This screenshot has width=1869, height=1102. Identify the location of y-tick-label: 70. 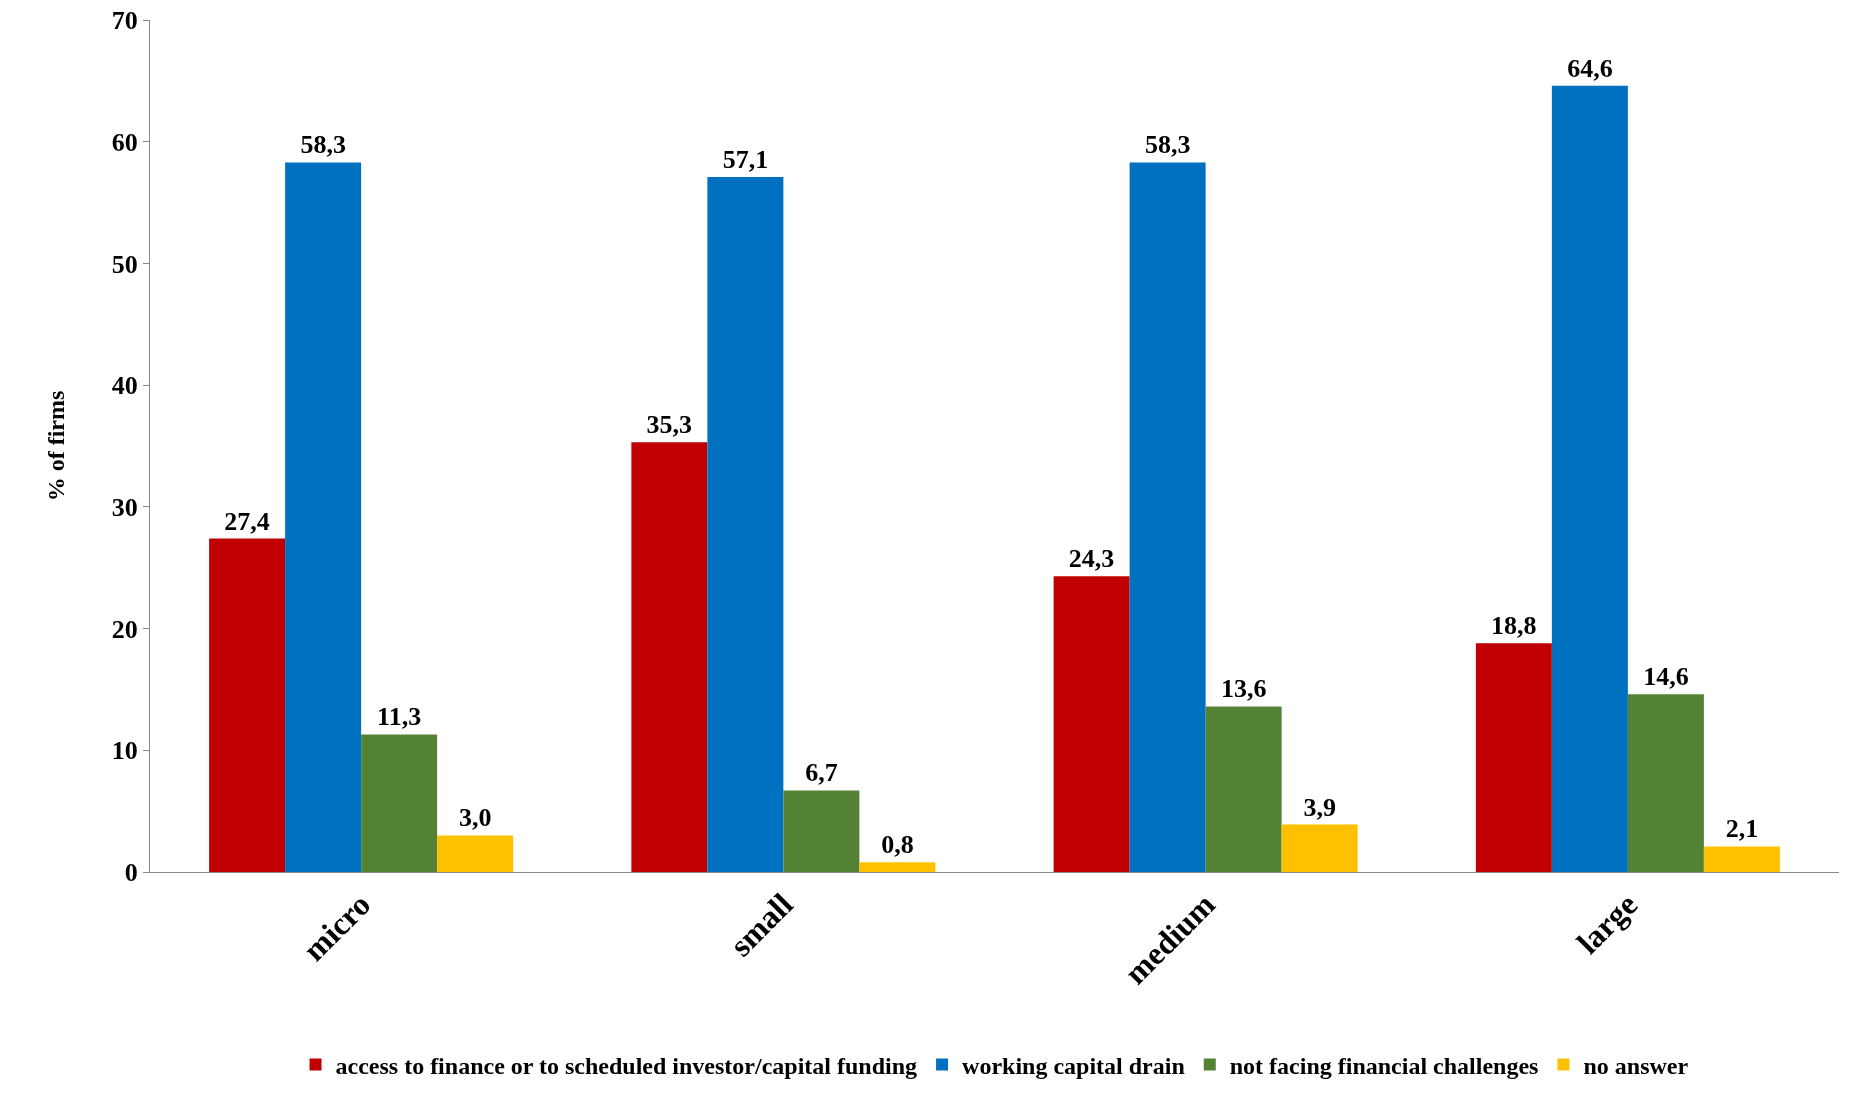
(124, 21).